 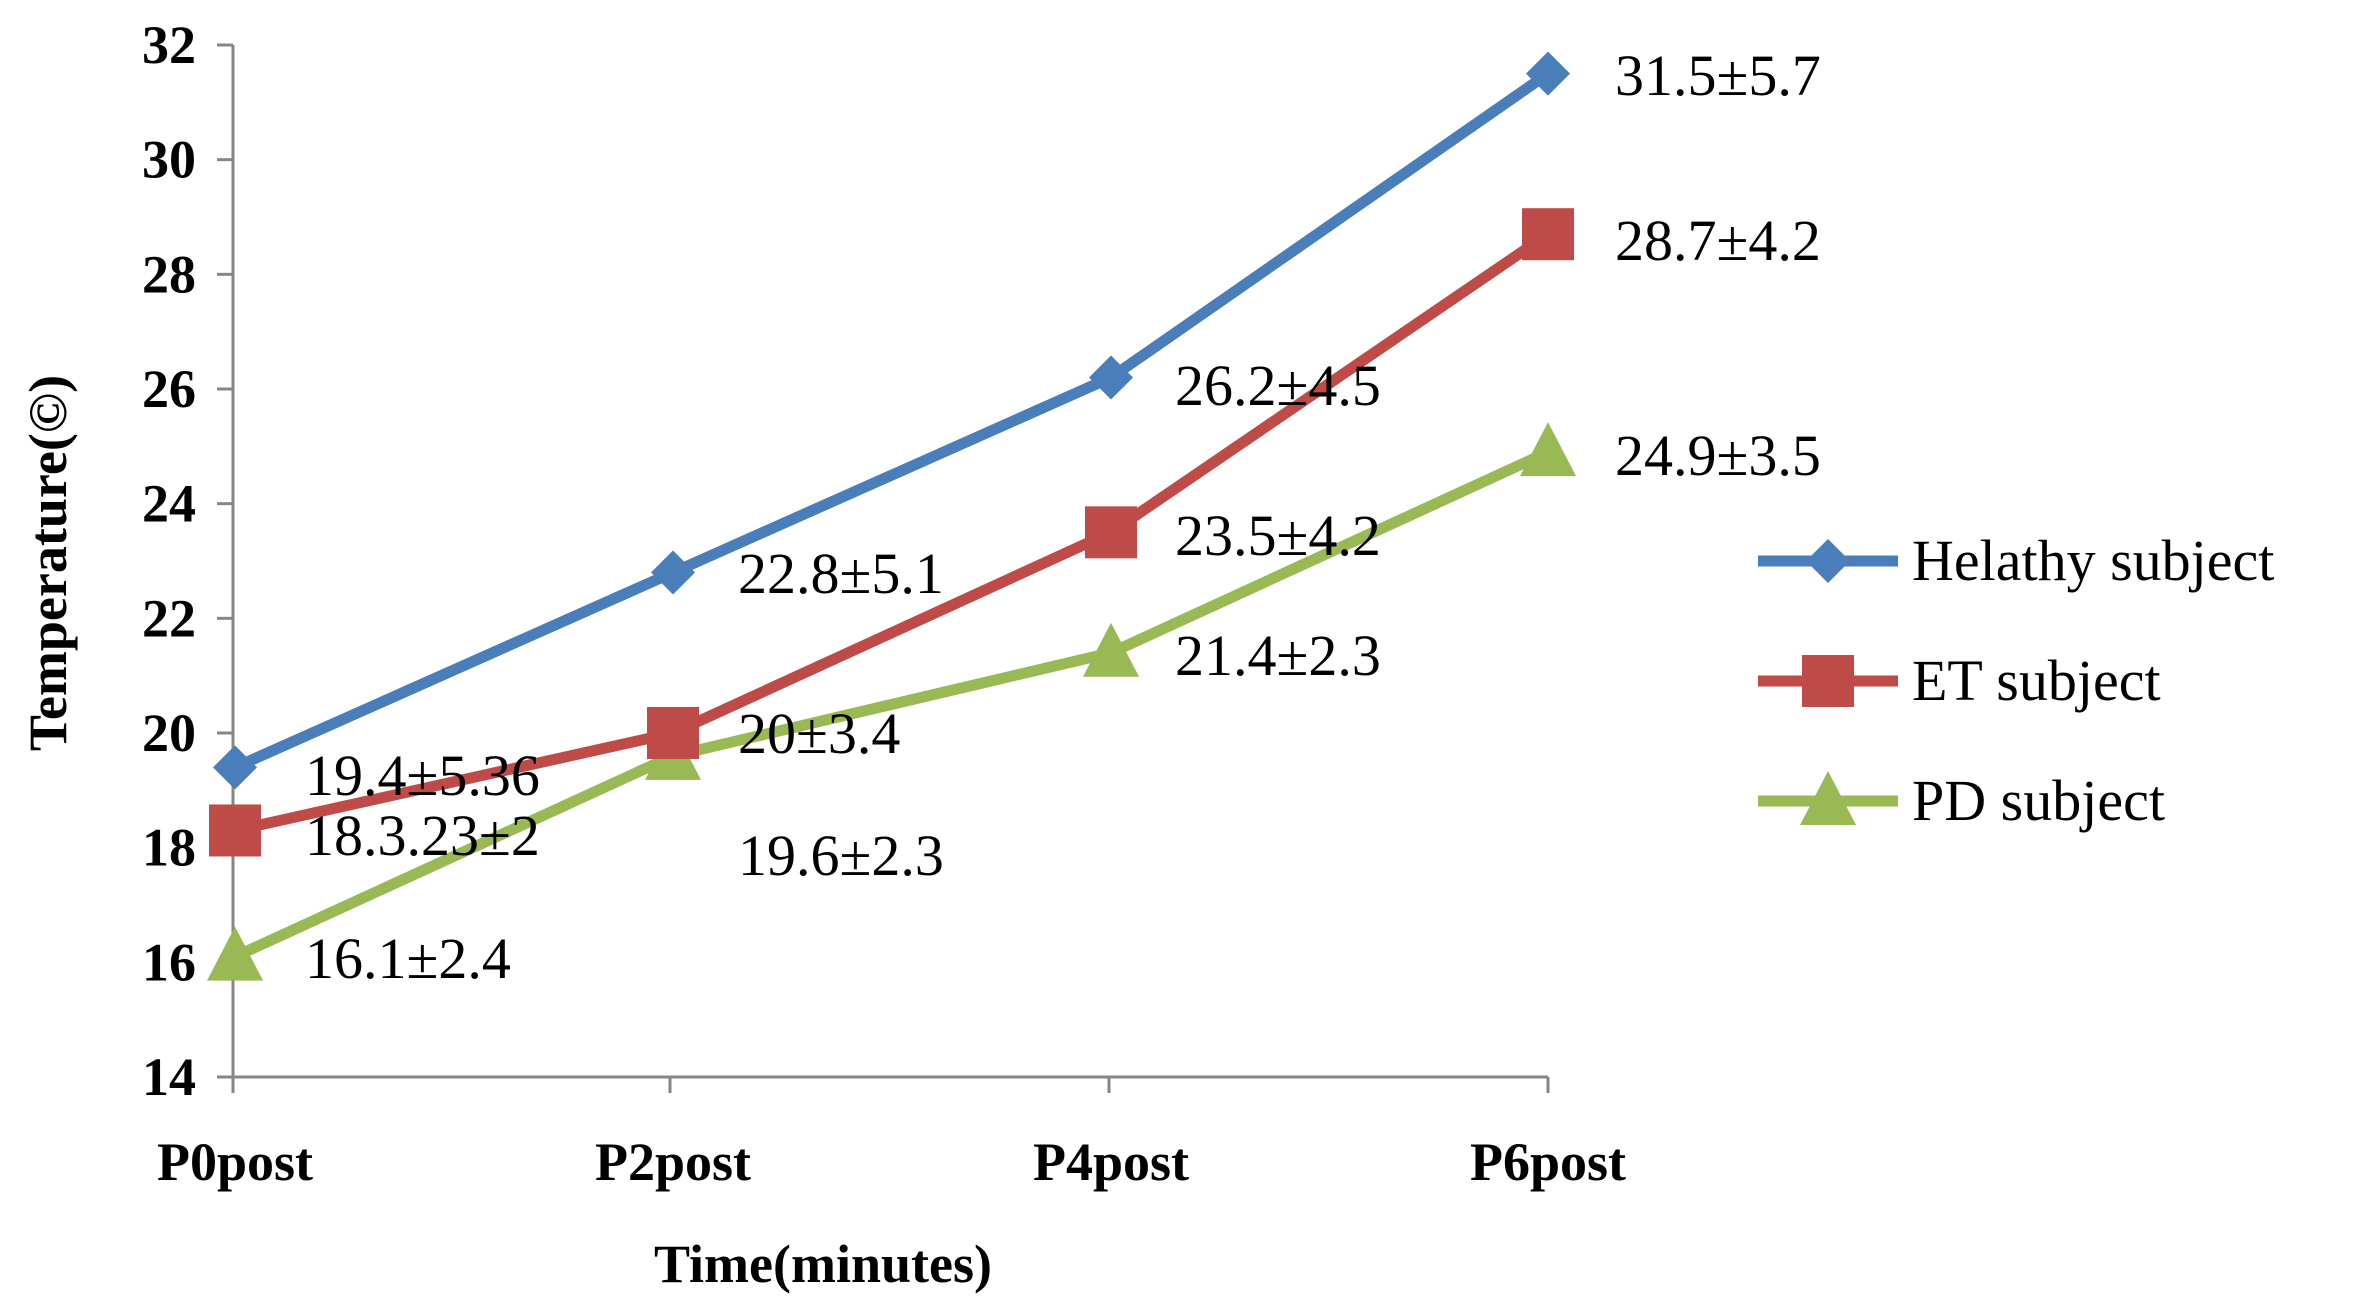 What do you see at coordinates (169, 618) in the screenshot?
I see `y-tick-label: 22` at bounding box center [169, 618].